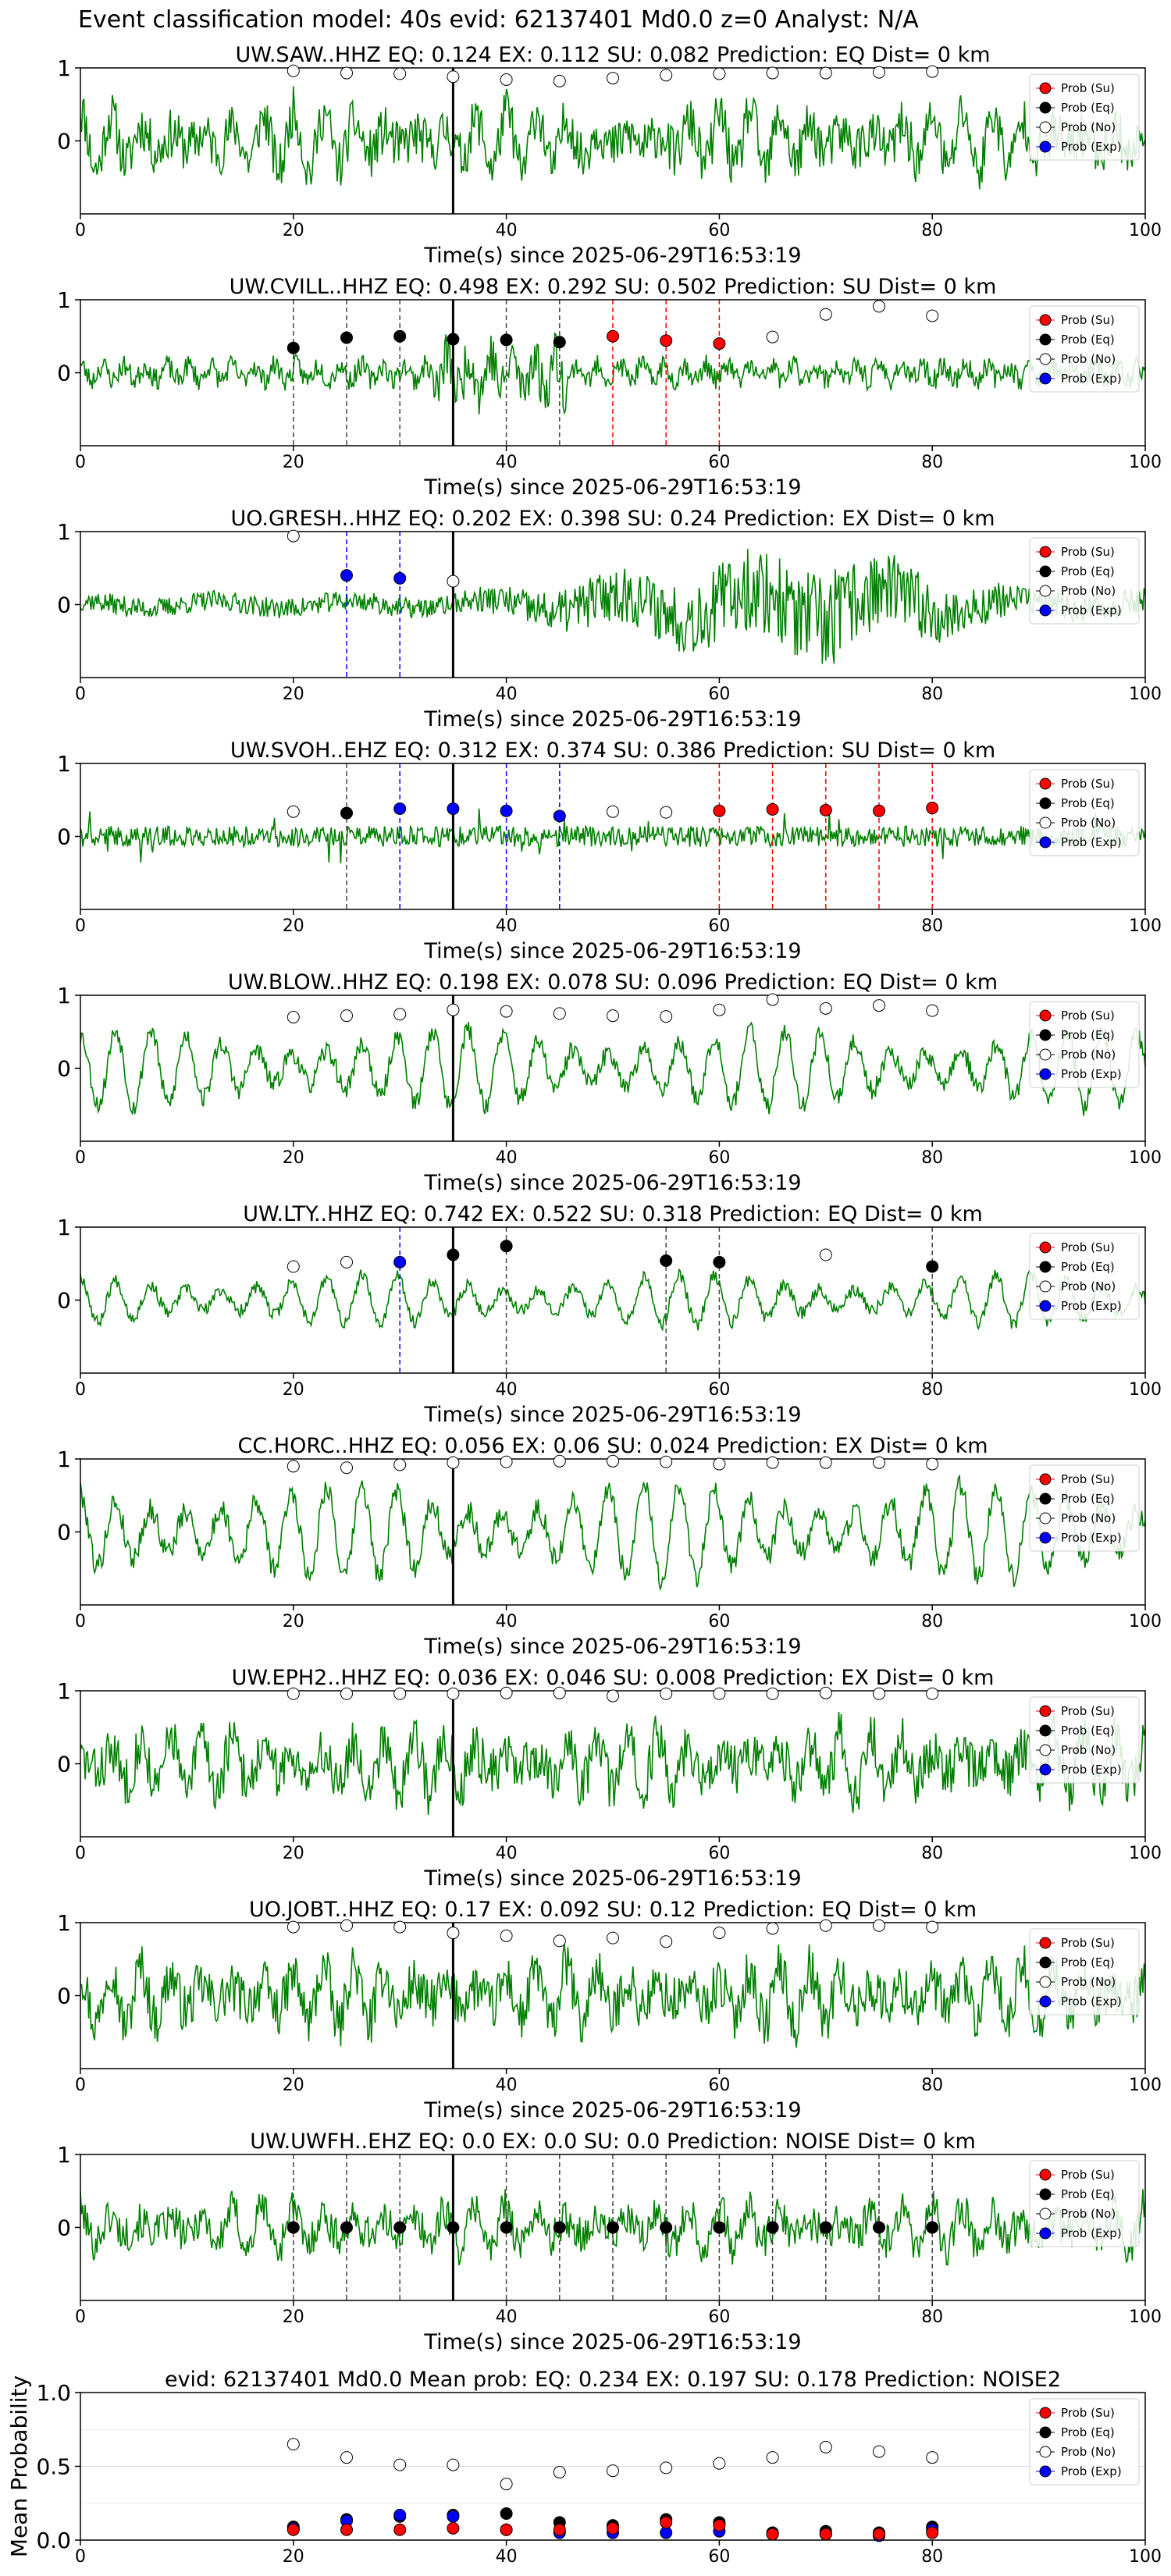  I want to click on mean-point-su, so click(613, 2528).